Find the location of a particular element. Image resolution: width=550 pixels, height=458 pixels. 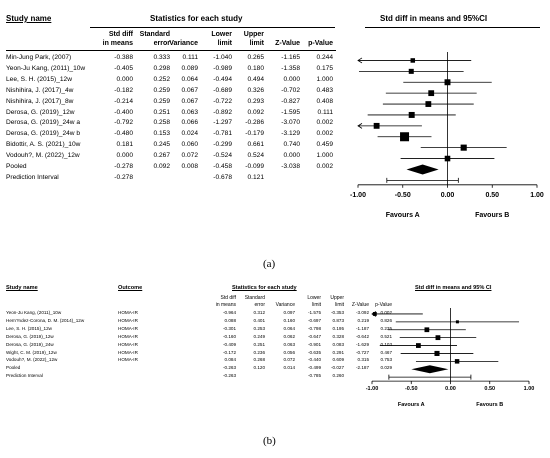

study-name: Vodouh?, M. (2022)_12w is located at coordinates (32, 360).